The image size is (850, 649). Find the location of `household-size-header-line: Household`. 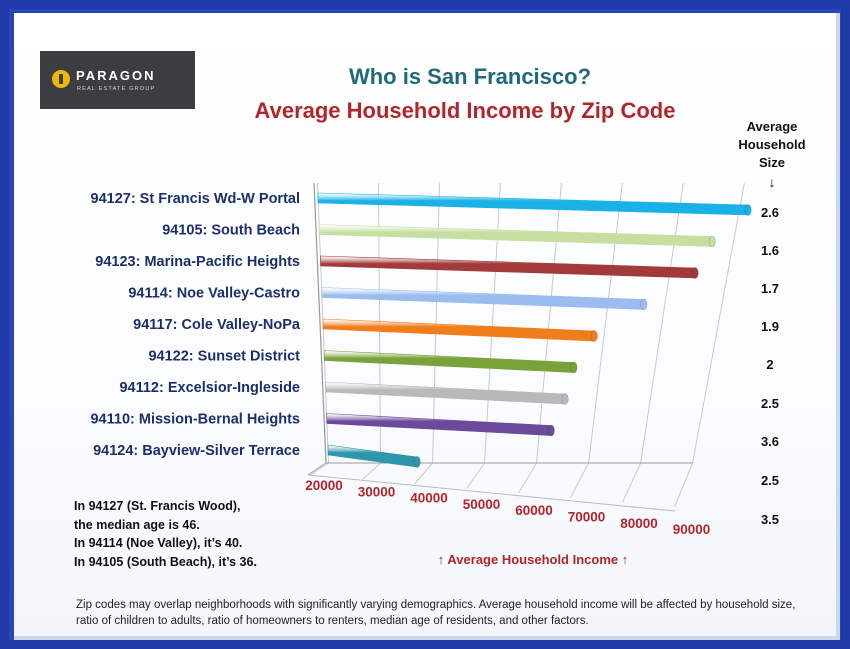

household-size-header-line: Household is located at coordinates (772, 144).